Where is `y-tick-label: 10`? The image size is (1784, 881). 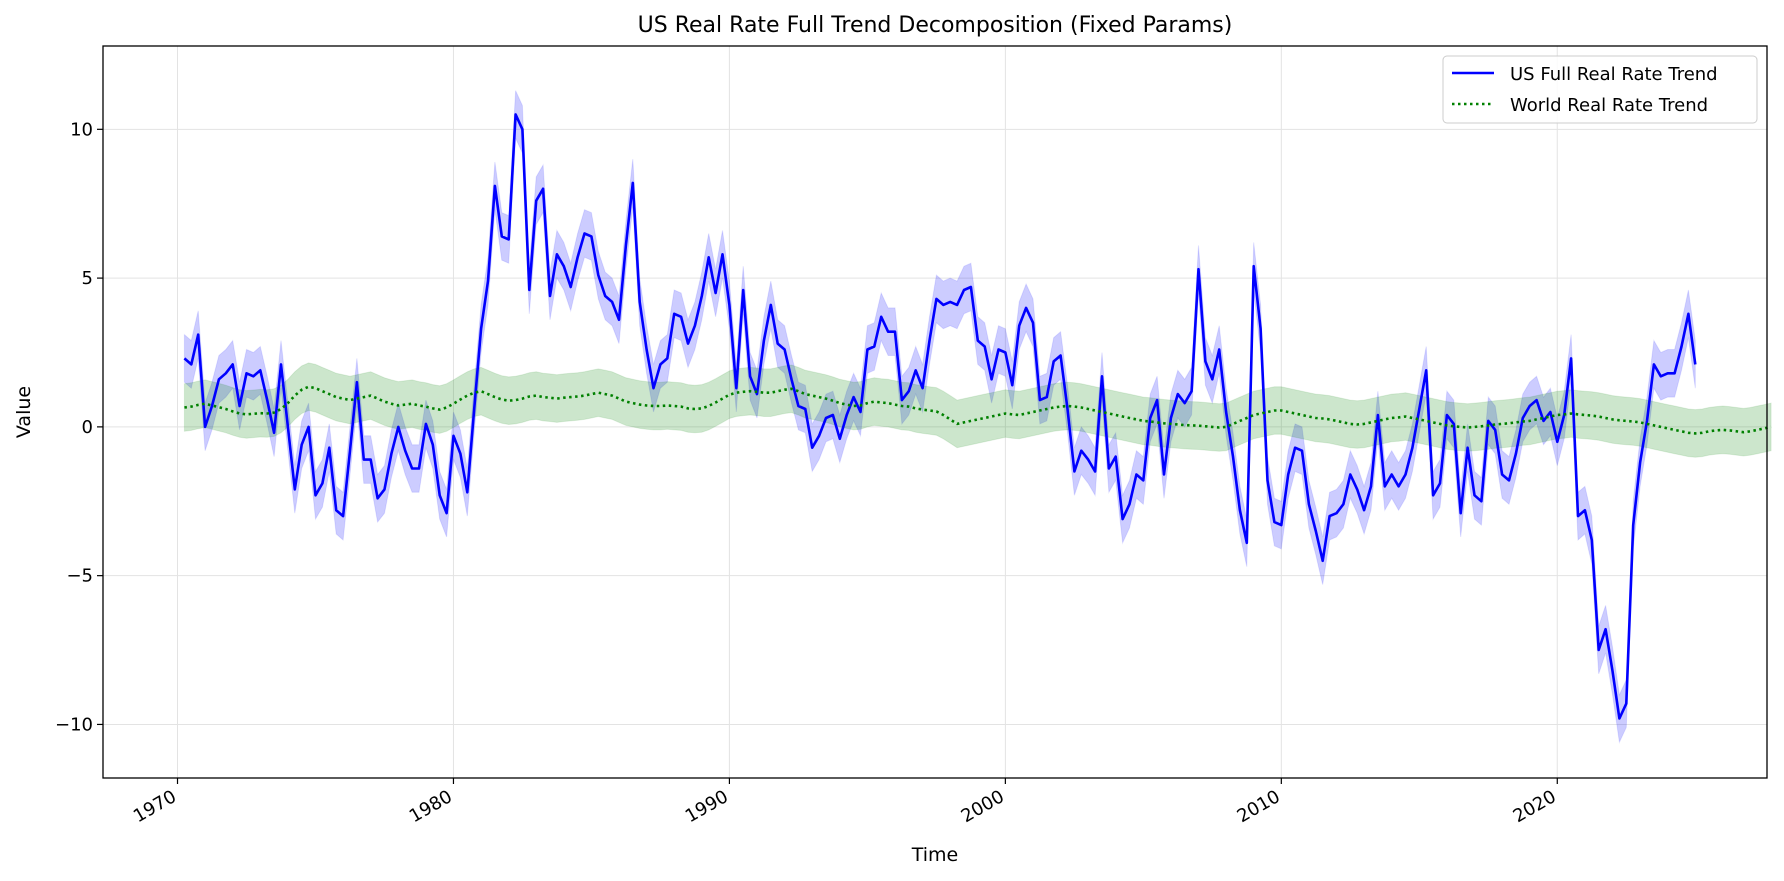 y-tick-label: 10 is located at coordinates (81, 129).